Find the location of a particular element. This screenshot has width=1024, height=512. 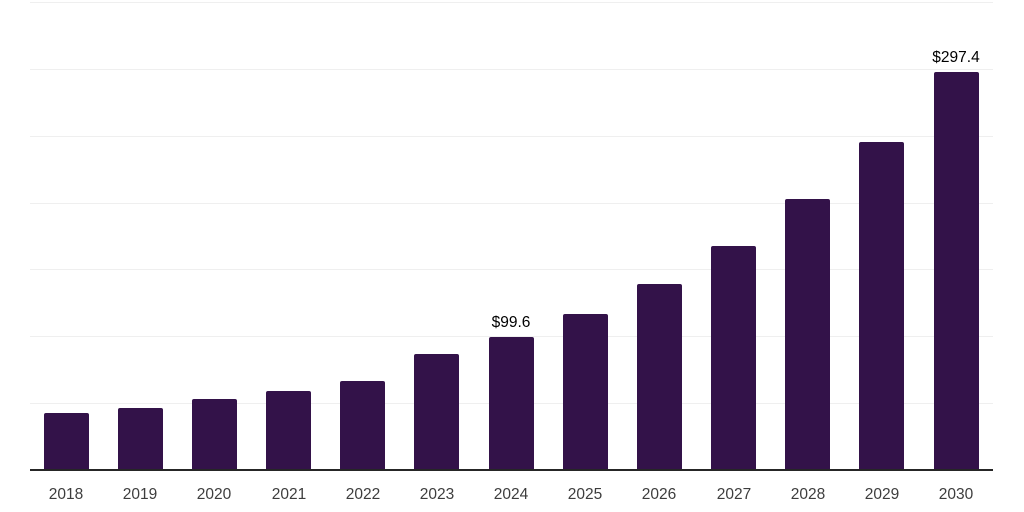

bar-2019 is located at coordinates (140, 439).